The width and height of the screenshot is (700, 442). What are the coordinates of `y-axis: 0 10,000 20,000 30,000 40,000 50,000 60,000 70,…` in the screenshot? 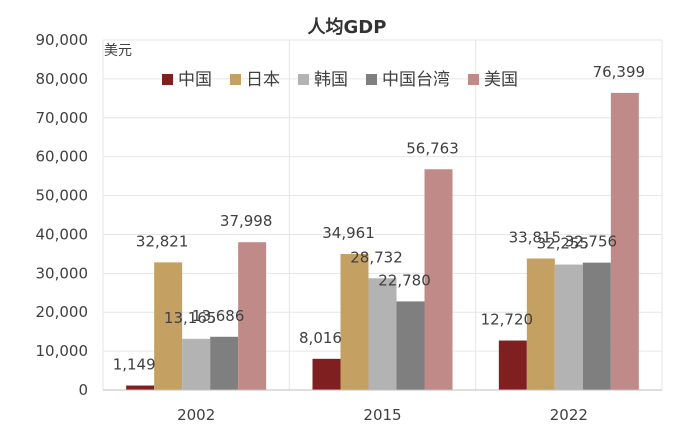 It's located at (62, 215).